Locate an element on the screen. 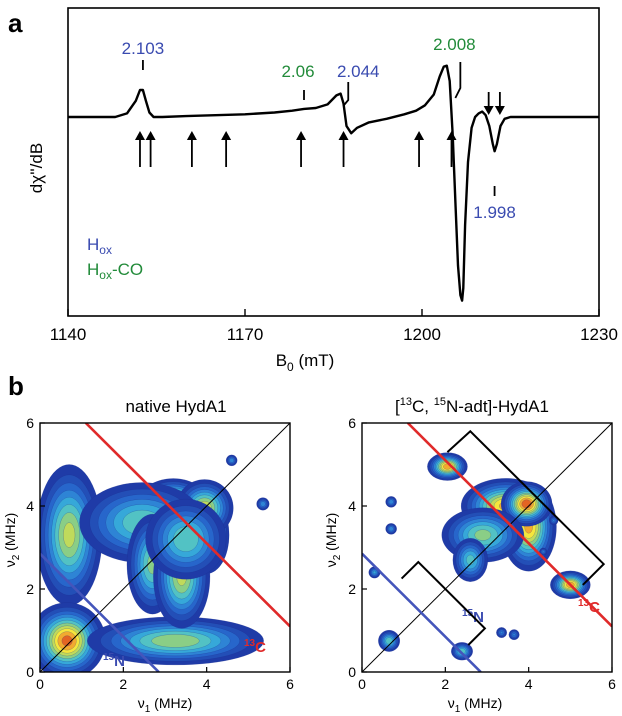  labeled-xlabel: ν1 (MHz) is located at coordinates (475, 705).